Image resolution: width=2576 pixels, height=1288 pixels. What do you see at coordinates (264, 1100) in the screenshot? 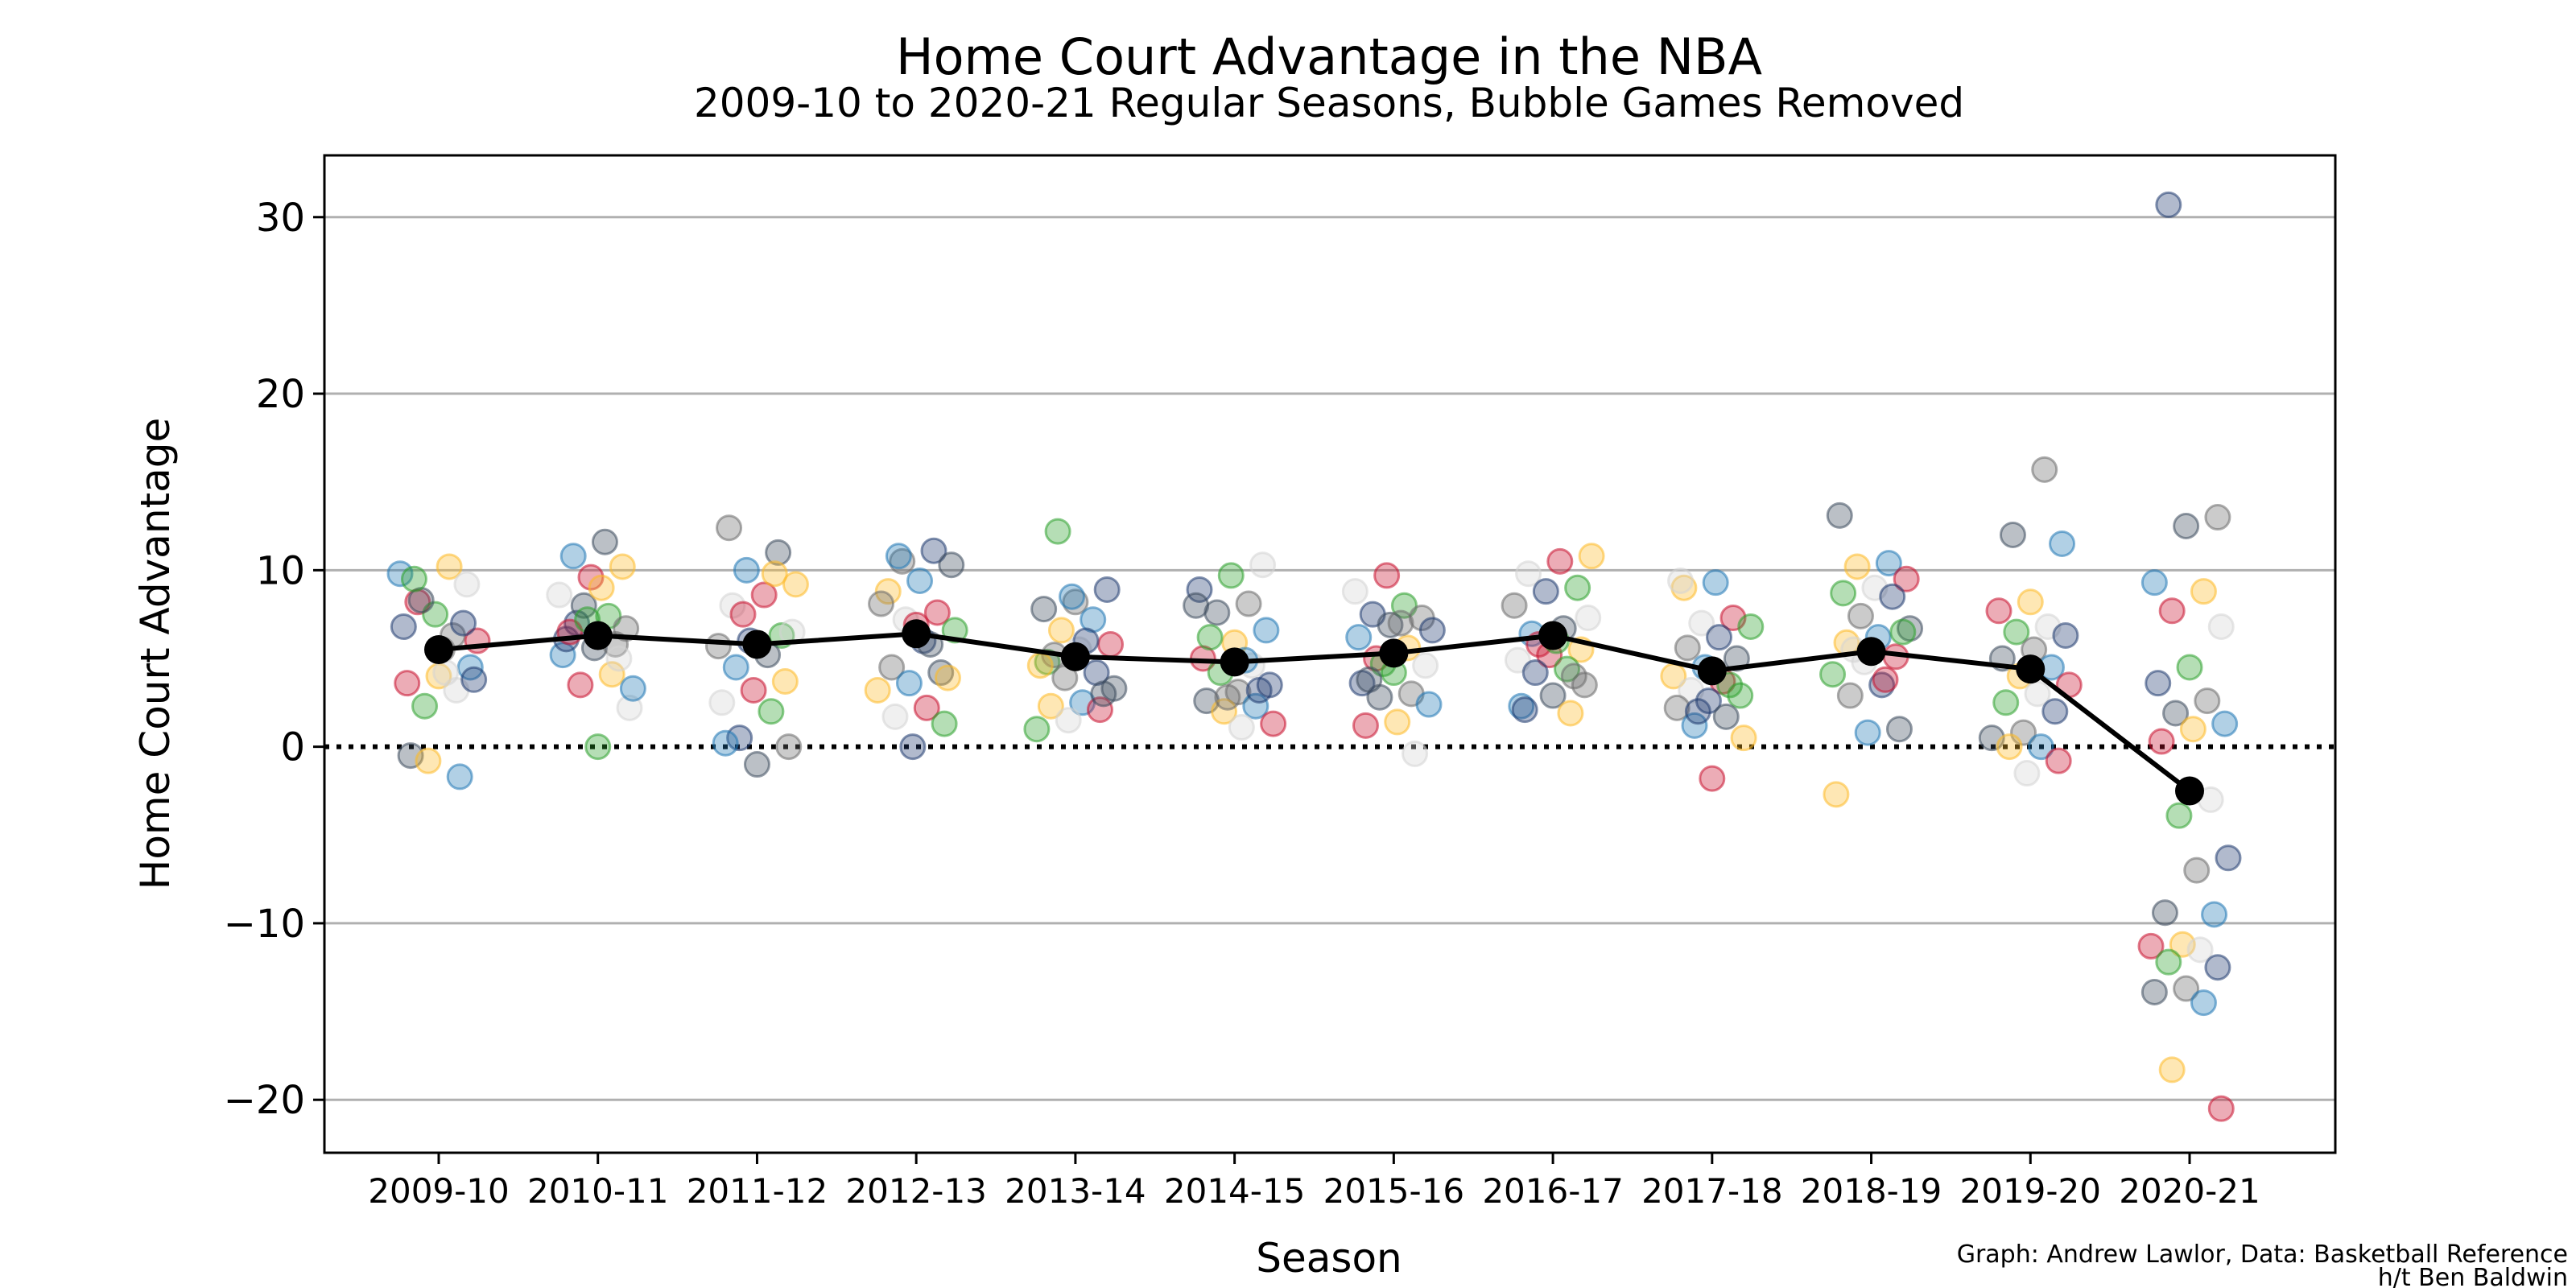
I see `y-tick-label: −20` at bounding box center [264, 1100].